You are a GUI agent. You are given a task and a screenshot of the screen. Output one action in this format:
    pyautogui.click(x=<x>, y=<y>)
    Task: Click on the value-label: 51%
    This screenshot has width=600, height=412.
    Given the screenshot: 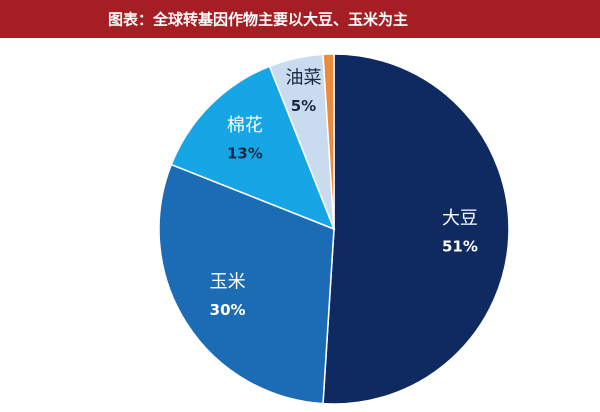 What is the action you would take?
    pyautogui.click(x=460, y=246)
    